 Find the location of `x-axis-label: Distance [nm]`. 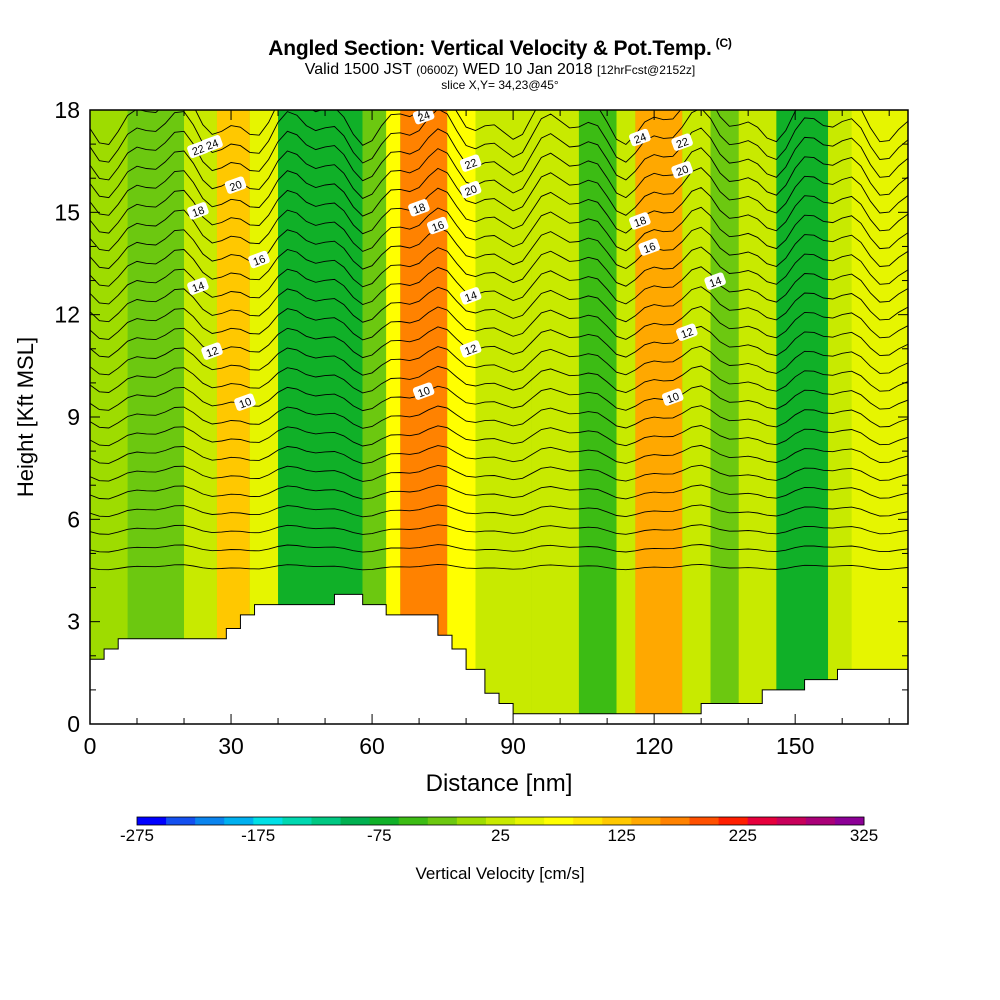

x-axis-label: Distance [nm] is located at coordinates (499, 783).